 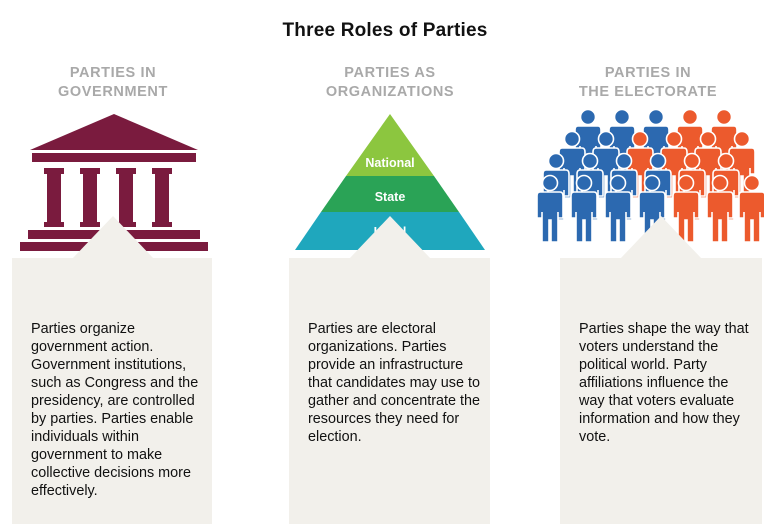 What do you see at coordinates (389, 163) in the screenshot?
I see `pyramid-label-national: National` at bounding box center [389, 163].